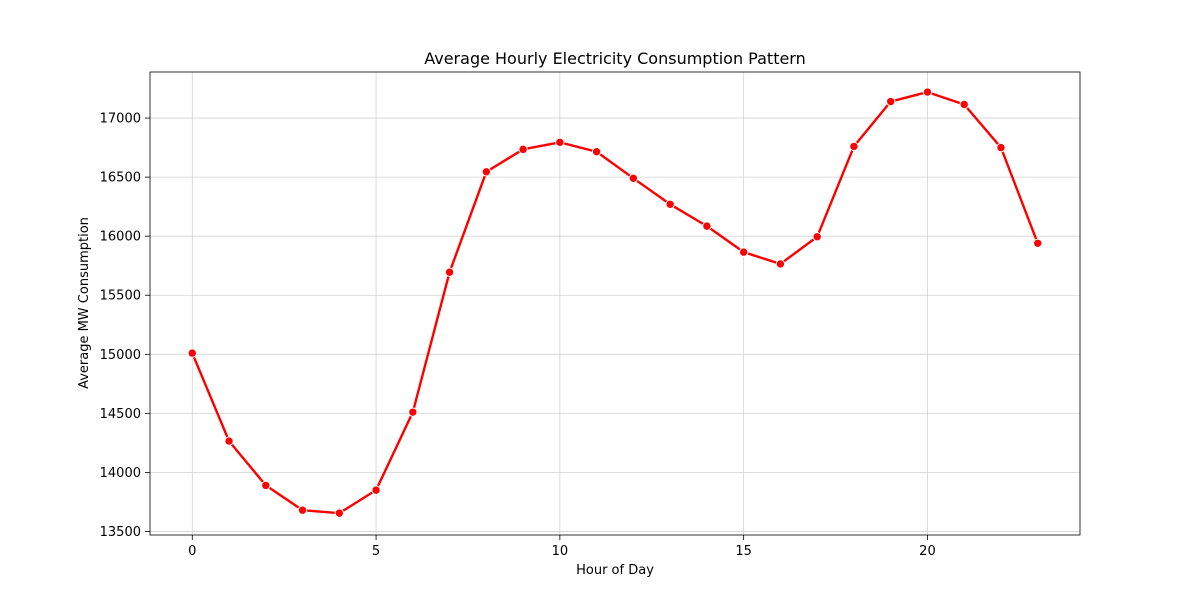  I want to click on x-tick-label: 0, so click(192, 551).